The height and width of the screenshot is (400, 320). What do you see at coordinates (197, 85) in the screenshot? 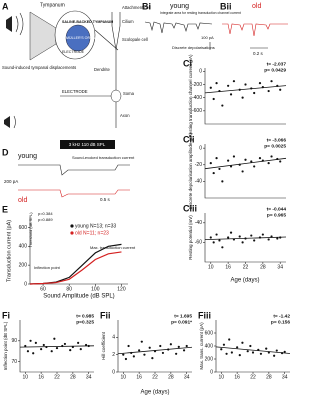
I see `label: -200` at bounding box center [197, 85].